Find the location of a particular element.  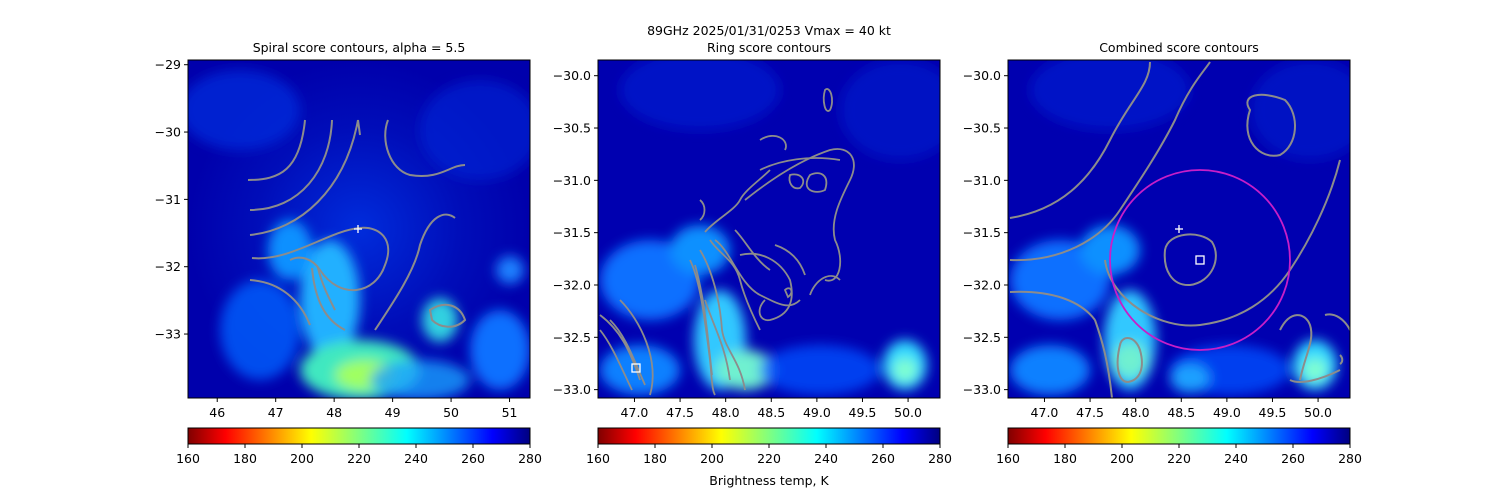

panel-combined-colorbar: 160 180 200 220 240 260 280 is located at coordinates (1179, 446).